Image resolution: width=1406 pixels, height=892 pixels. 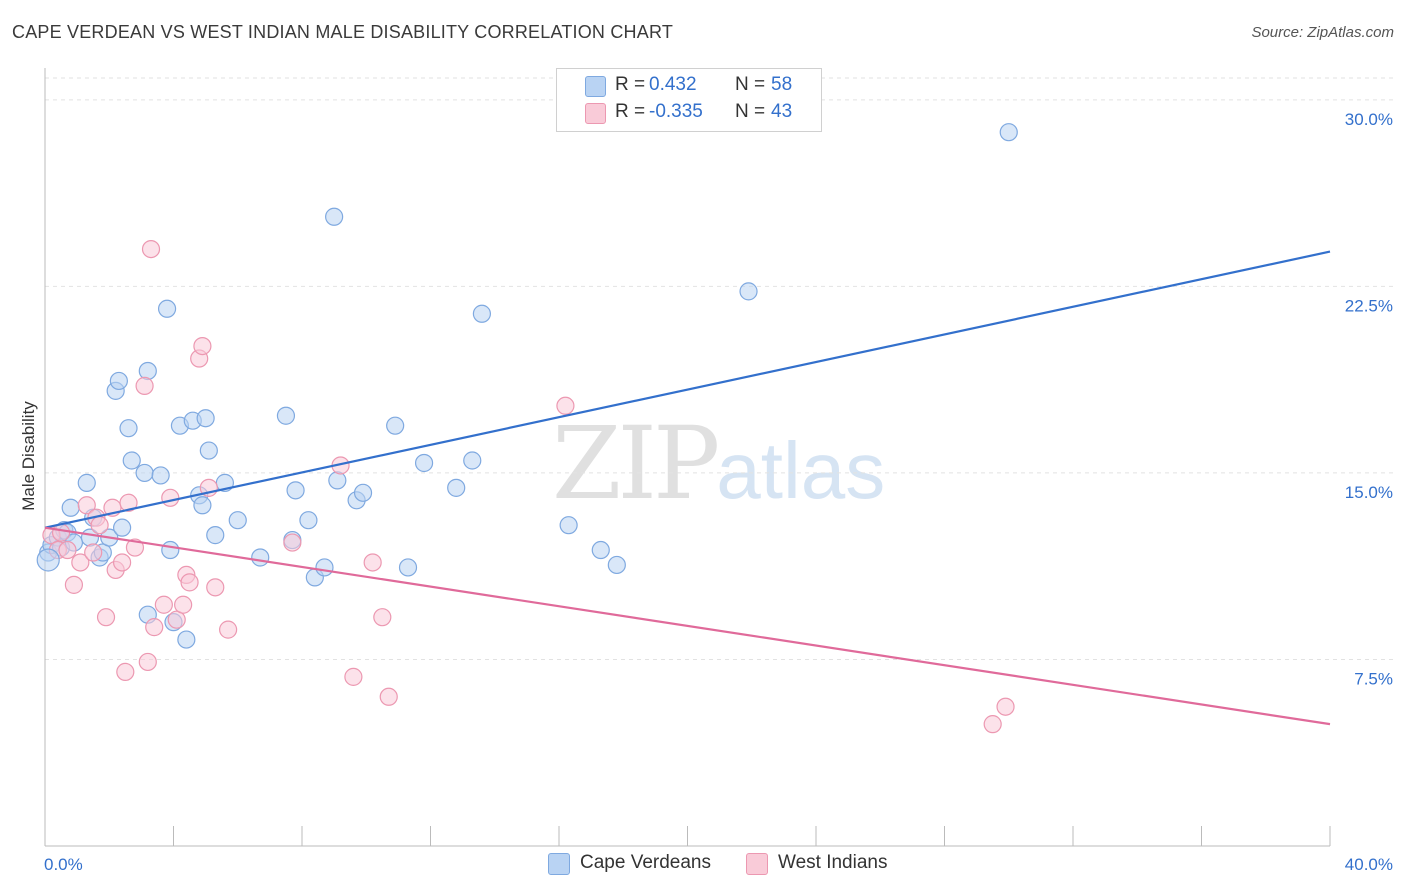 What do you see at coordinates (1373, 678) in the screenshot?
I see `y-tick-label: 7.5%` at bounding box center [1373, 678].